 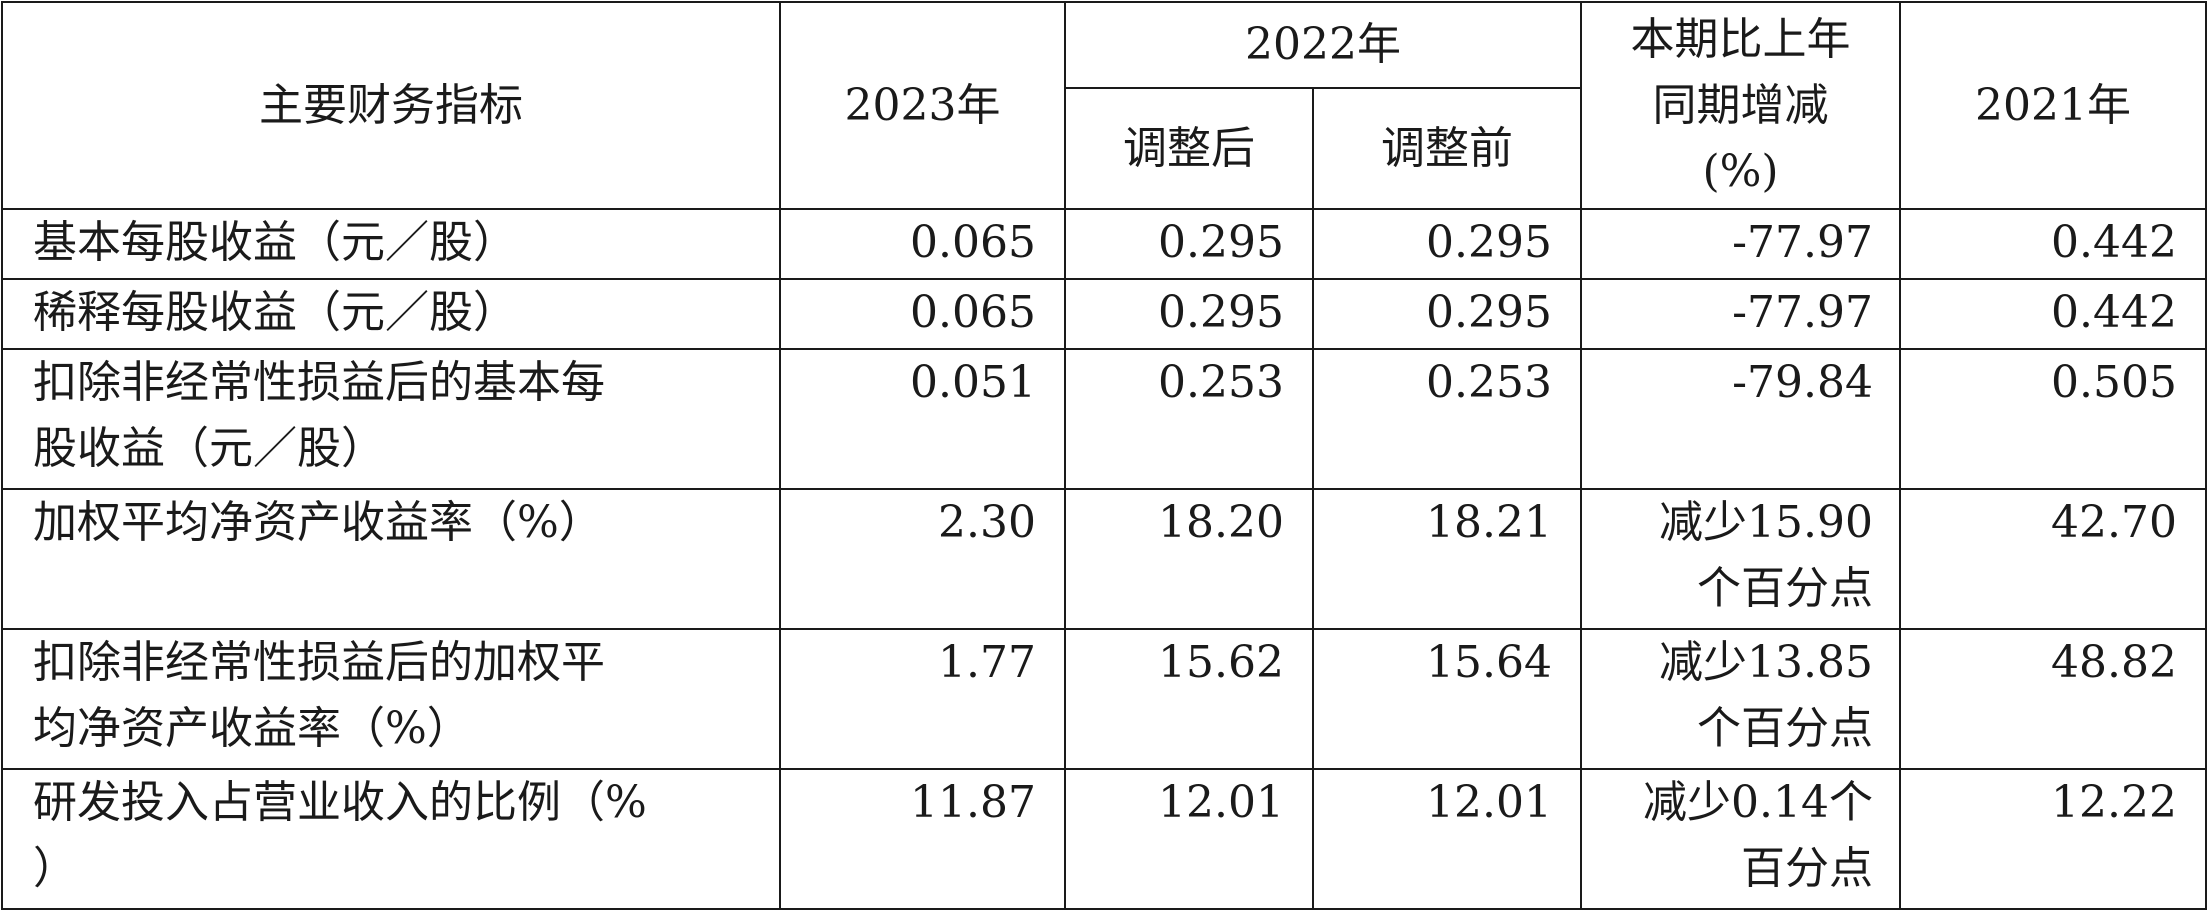 What do you see at coordinates (318, 522) in the screenshot?
I see `row-label-line: 加权平均净资产收益率（%）` at bounding box center [318, 522].